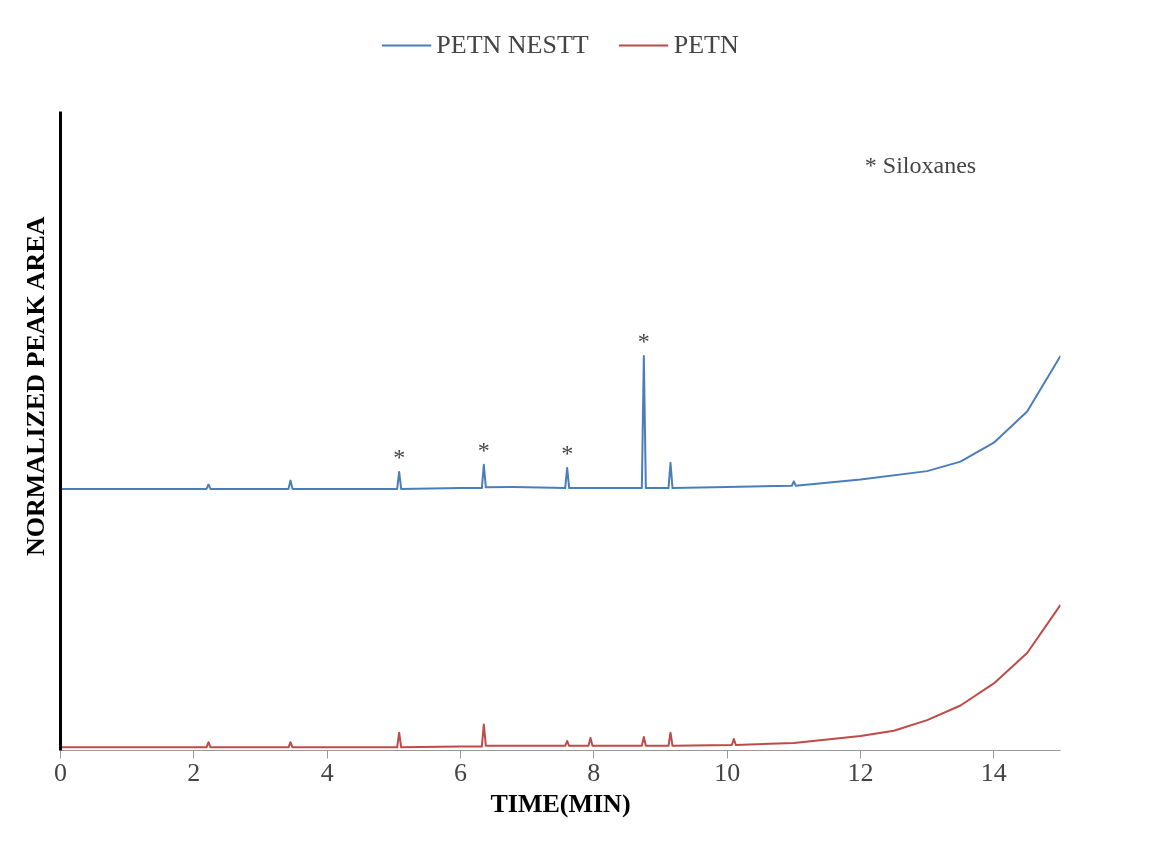  What do you see at coordinates (727, 772) in the screenshot?
I see `x-tick-label: 10` at bounding box center [727, 772].